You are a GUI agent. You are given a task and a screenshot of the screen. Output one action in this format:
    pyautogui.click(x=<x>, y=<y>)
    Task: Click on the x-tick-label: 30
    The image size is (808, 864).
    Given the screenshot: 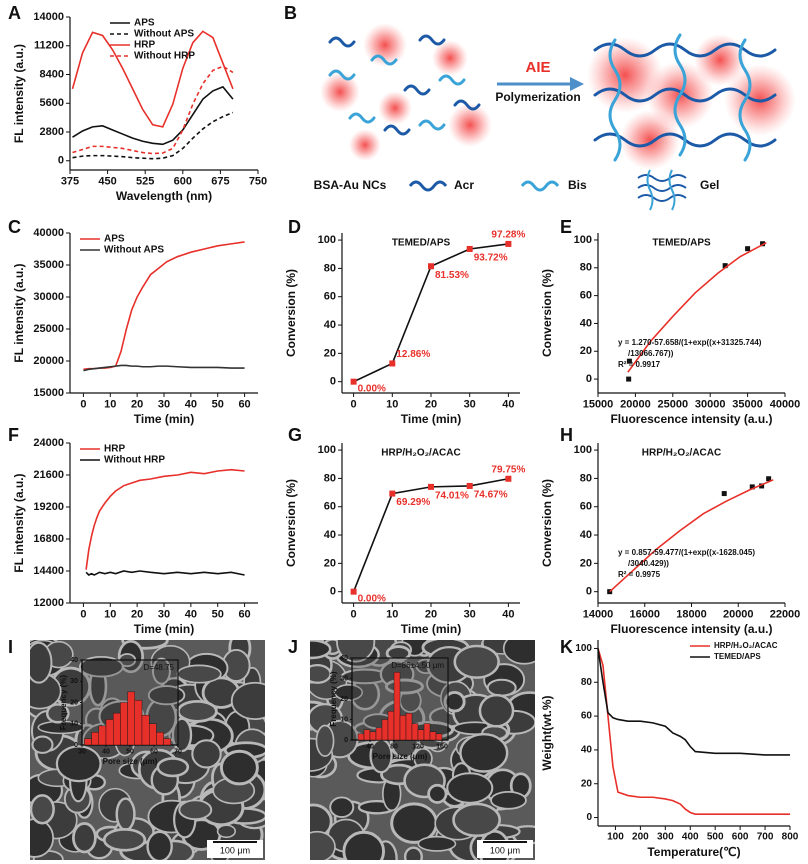 What is the action you would take?
    pyautogui.click(x=470, y=615)
    